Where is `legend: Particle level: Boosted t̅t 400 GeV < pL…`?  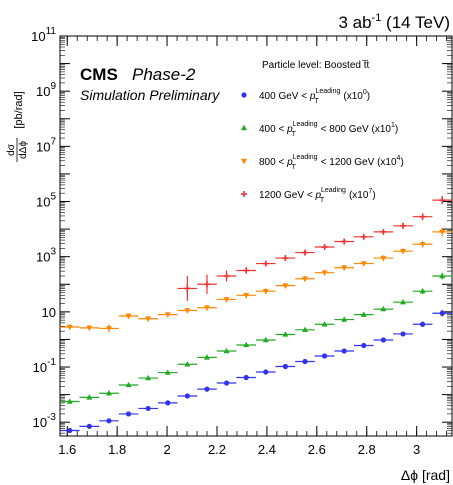 legend: Particle level: Boosted t̅t 400 GeV < pL… is located at coordinates (322, 131).